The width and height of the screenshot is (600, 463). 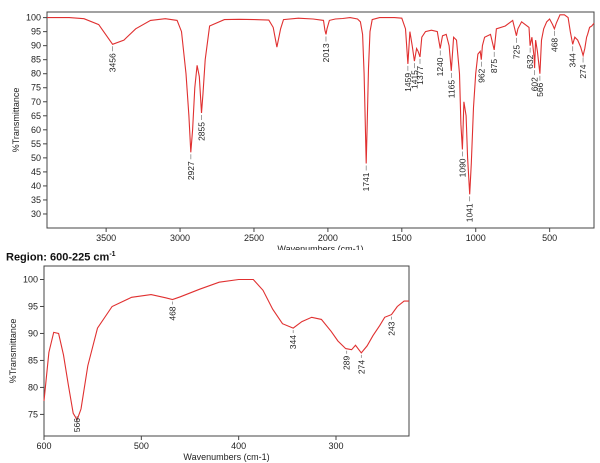 I want to click on x-tick-label: 3500, so click(x=106, y=238).